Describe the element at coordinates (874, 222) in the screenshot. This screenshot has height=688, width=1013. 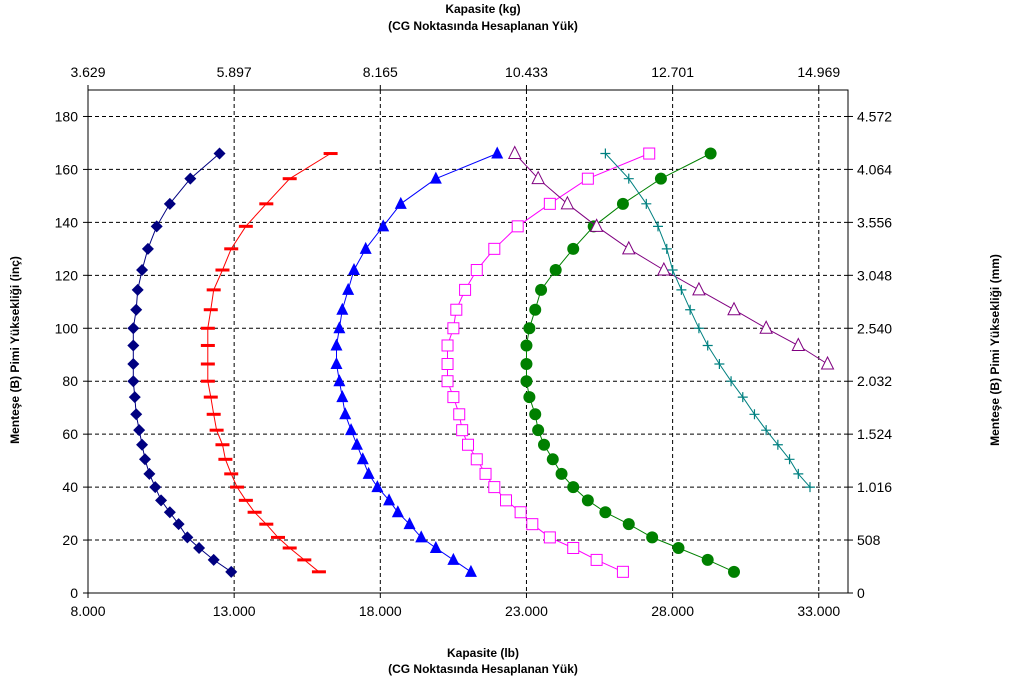
I see `y-right-tick-label: 3.556` at that location.